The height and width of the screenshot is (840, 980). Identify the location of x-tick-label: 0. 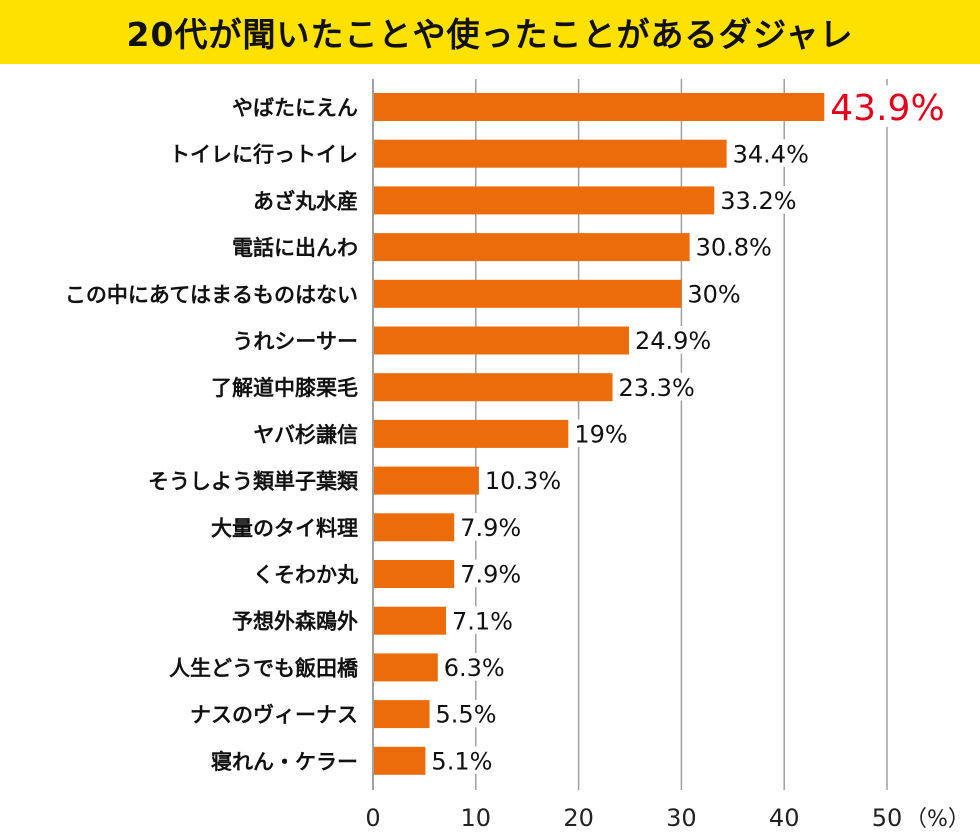
(372, 818).